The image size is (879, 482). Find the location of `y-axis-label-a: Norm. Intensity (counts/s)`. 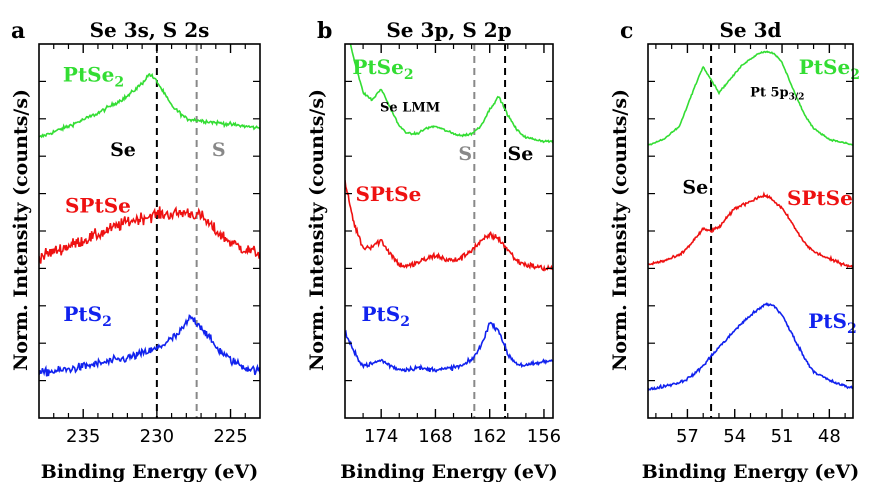

y-axis-label-a: Norm. Intensity (counts/s) is located at coordinates (21, 230).